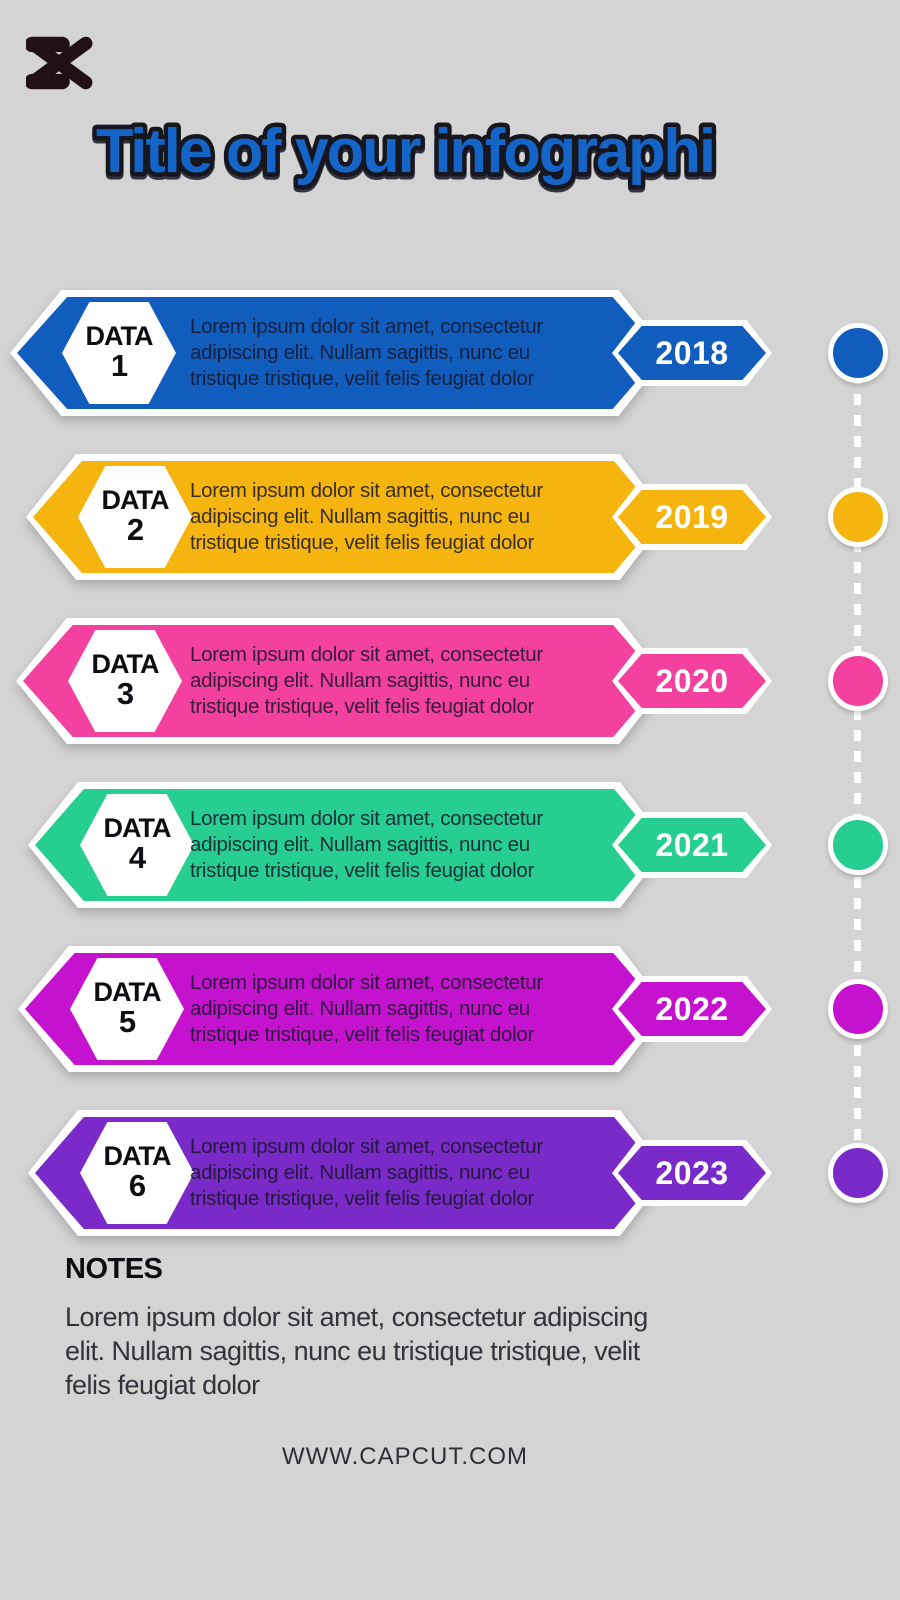 This screenshot has width=900, height=1600. I want to click on year-badge: 2022, so click(692, 1009).